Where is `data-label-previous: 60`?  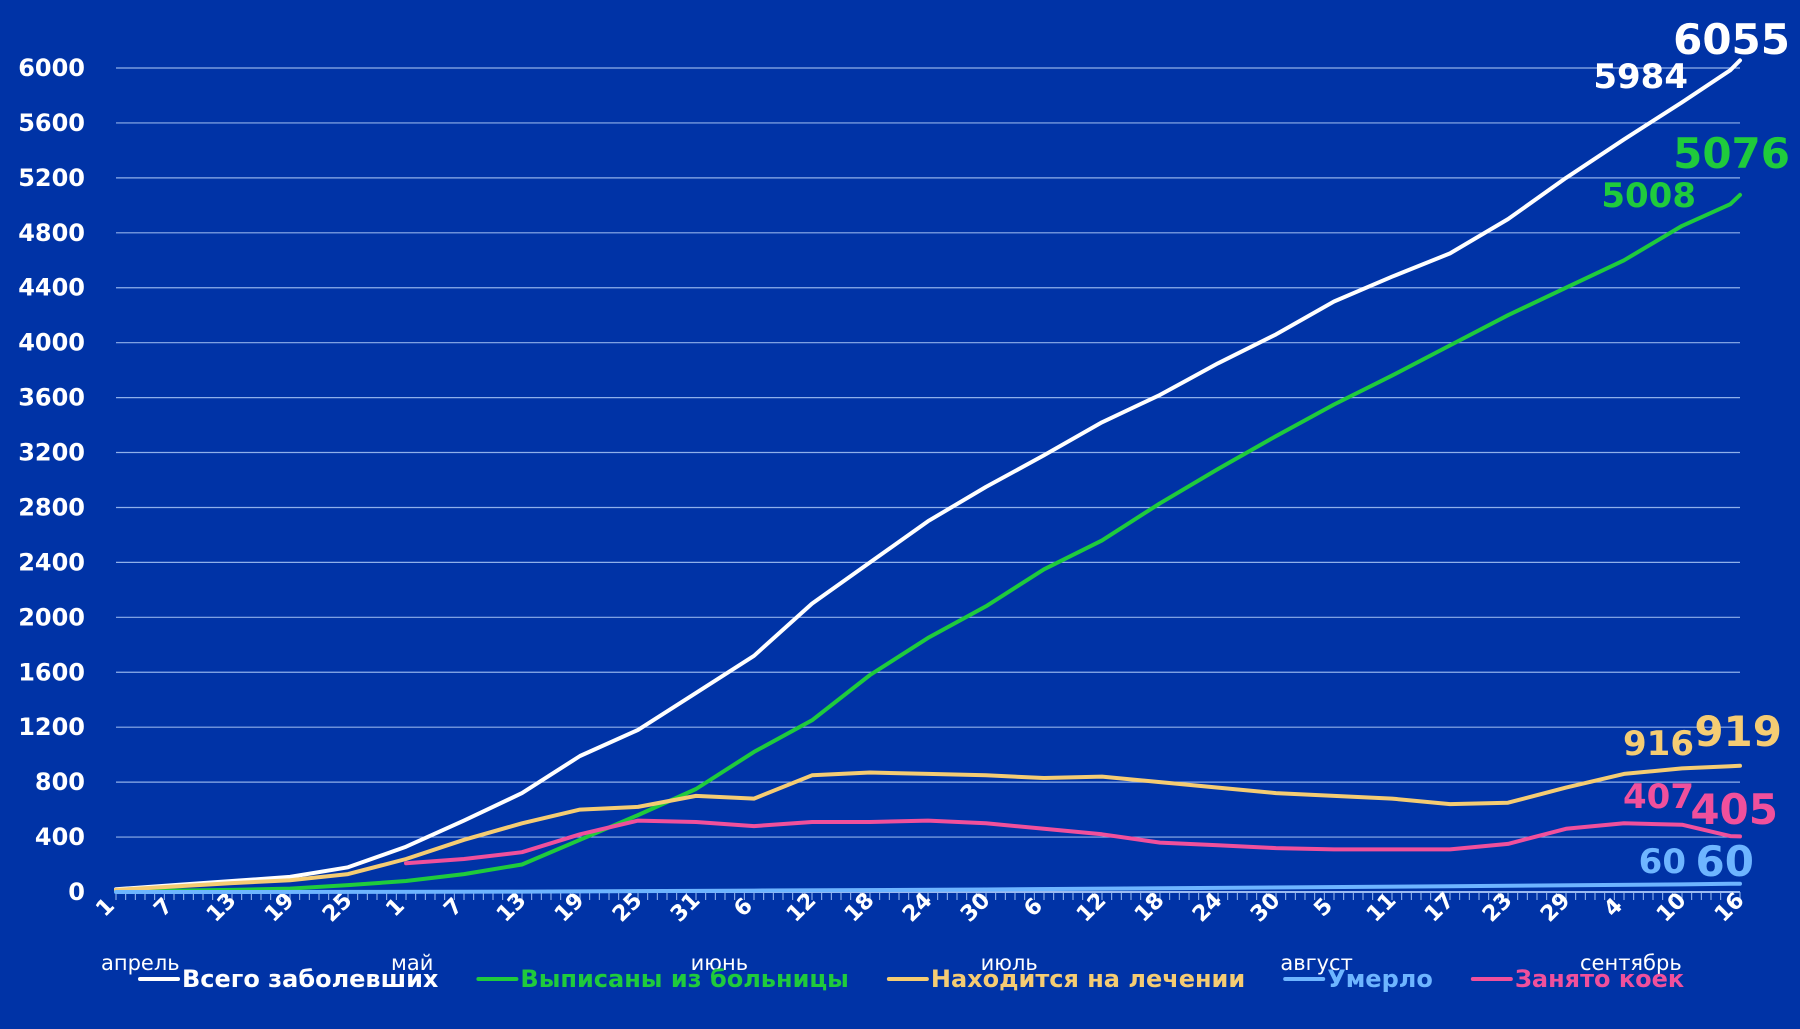 data-label-previous: 60 is located at coordinates (1662, 862).